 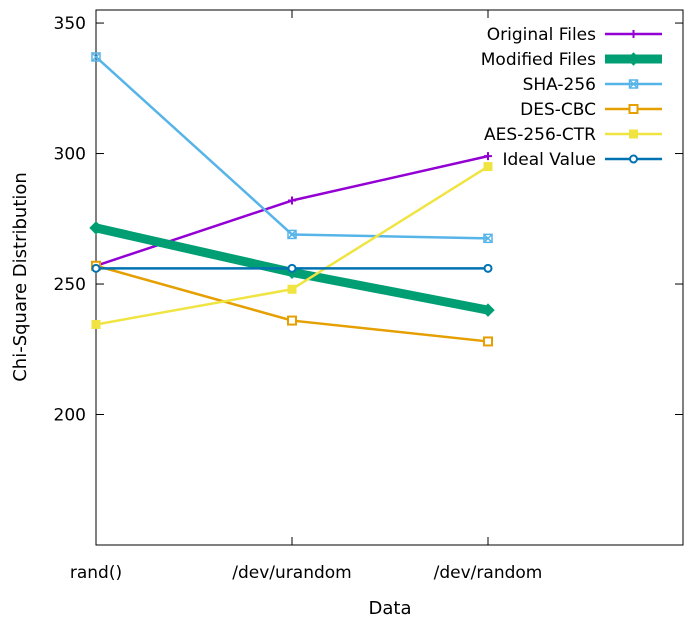 I want to click on x-tick-label: /dev/random, so click(x=488, y=573).